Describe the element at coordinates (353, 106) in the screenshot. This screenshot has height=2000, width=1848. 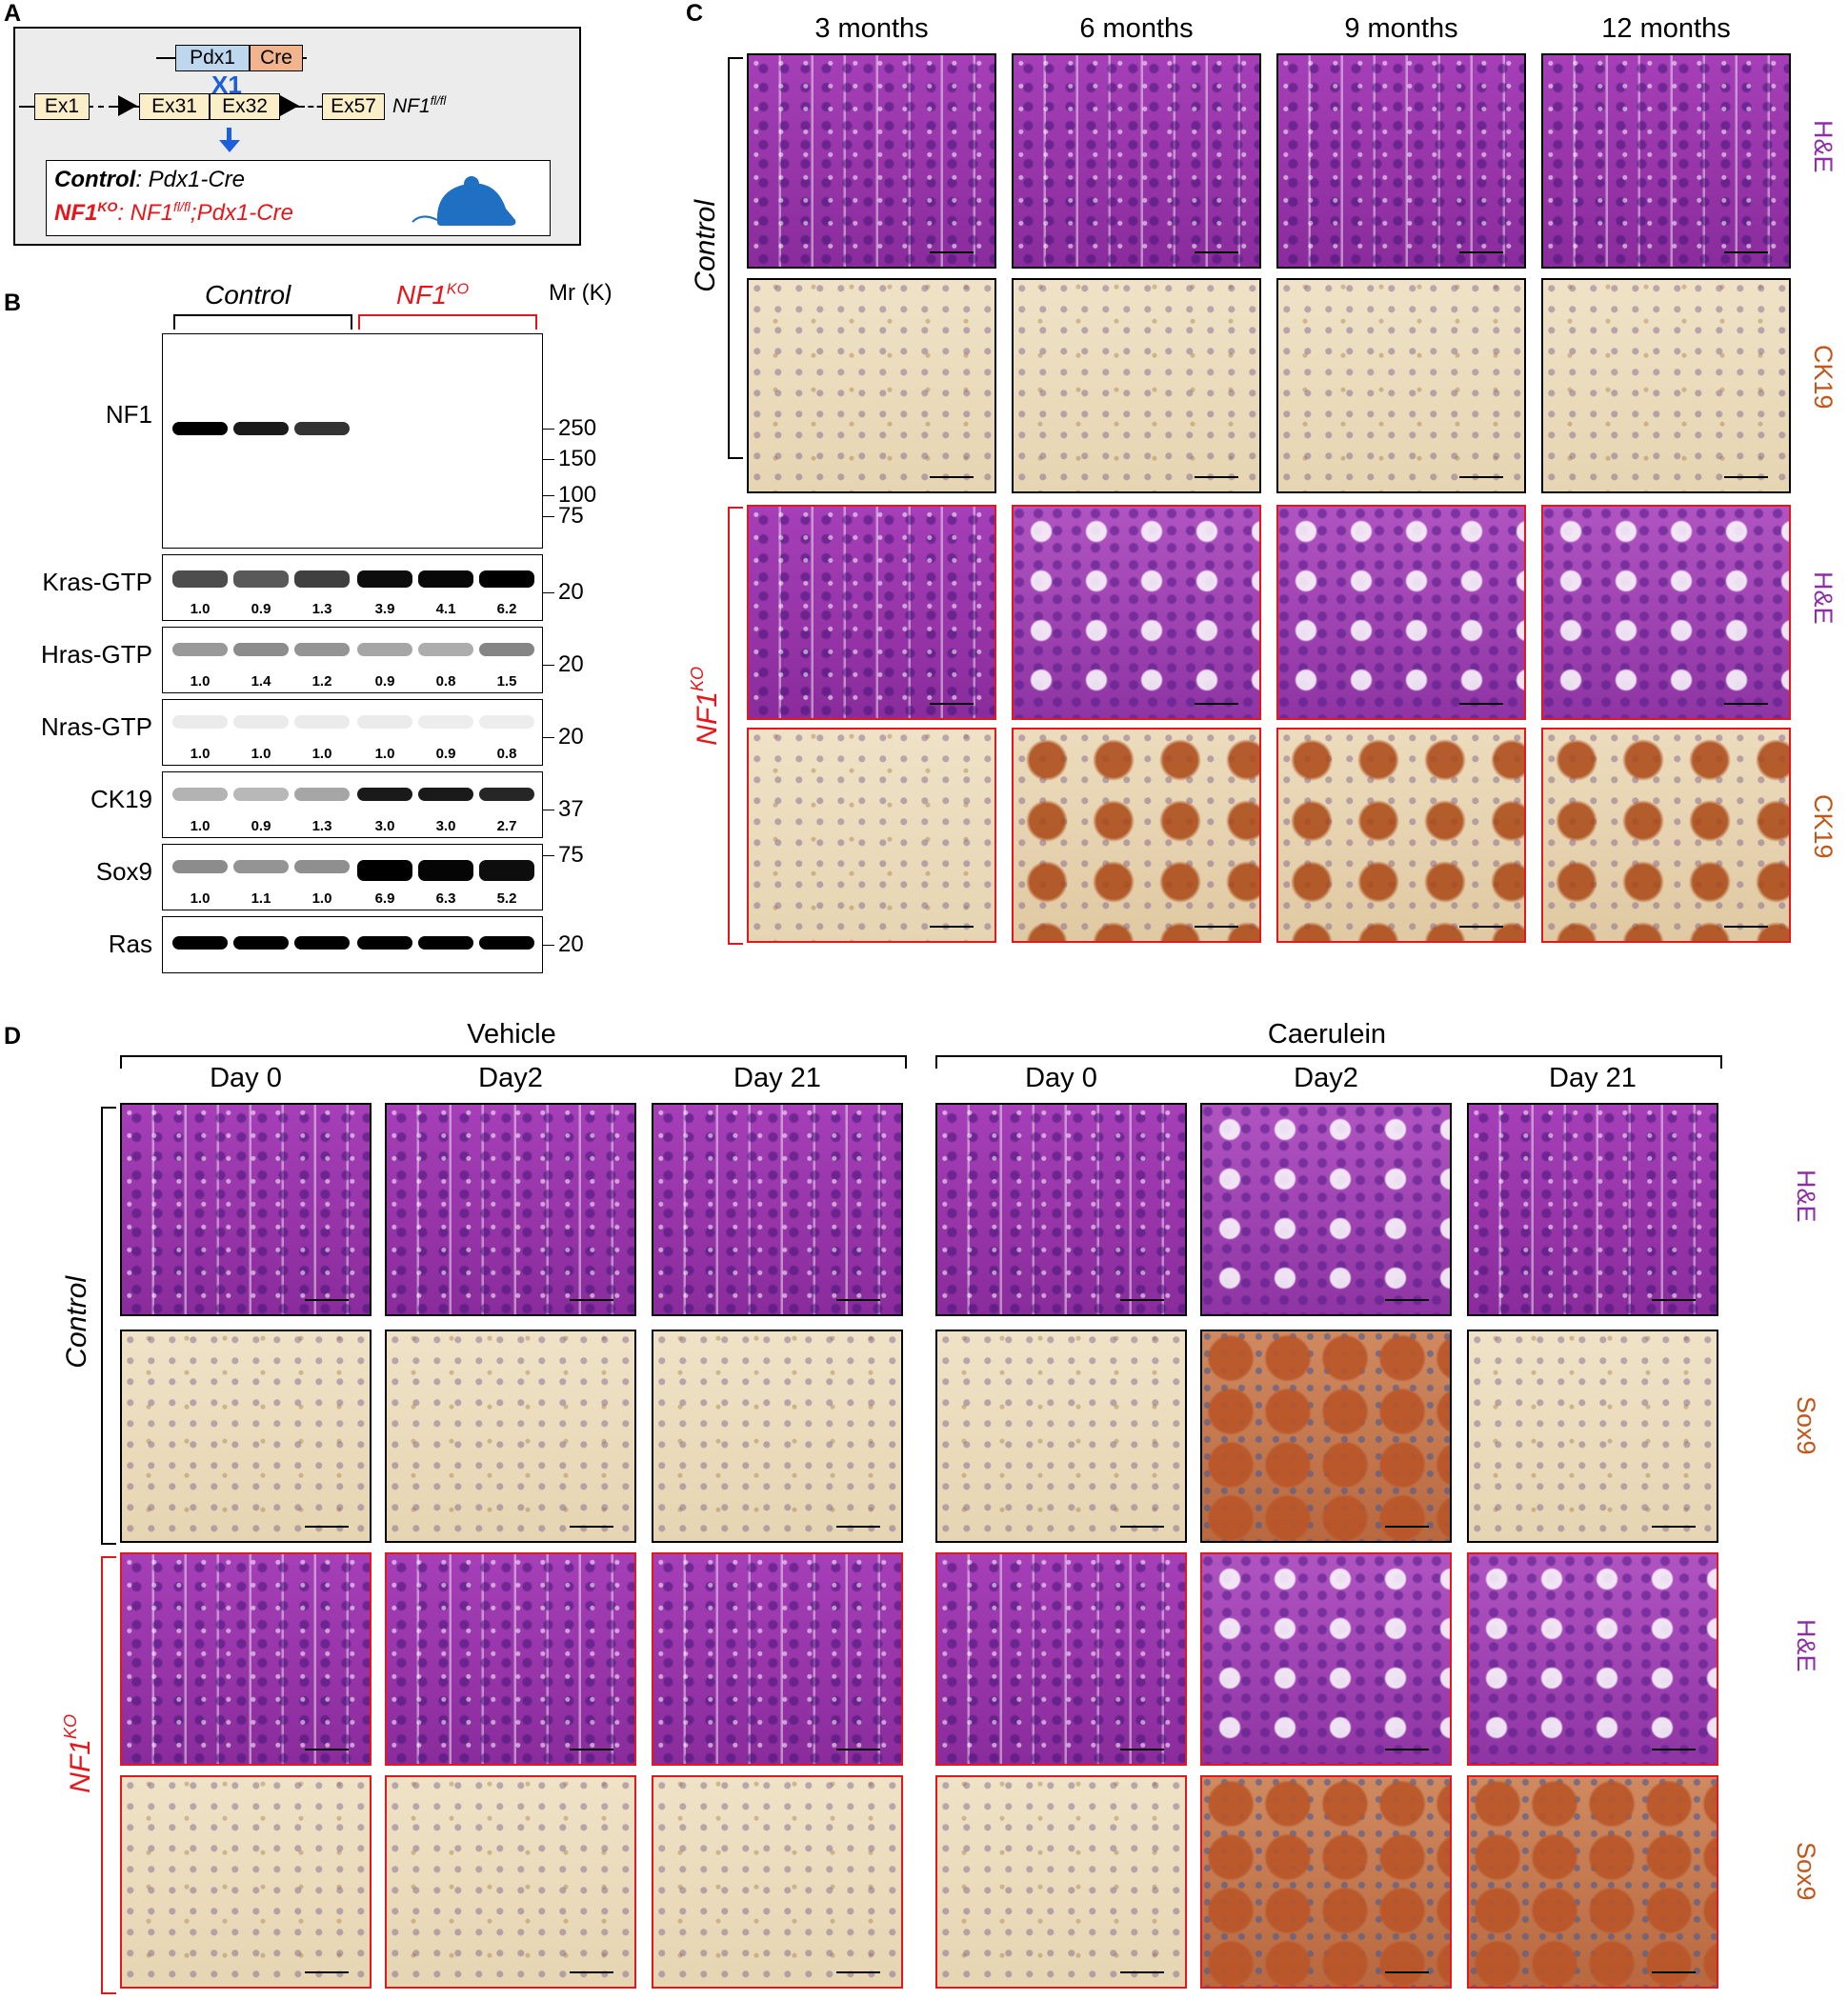
I see `exon-box-57: Ex57` at that location.